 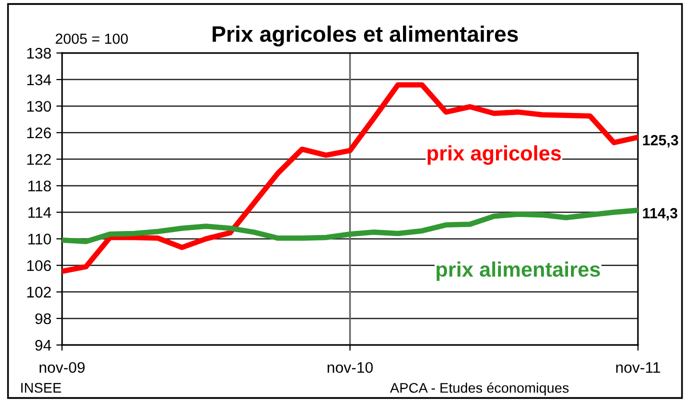 What do you see at coordinates (350, 367) in the screenshot?
I see `x-tick-label: nov-10` at bounding box center [350, 367].